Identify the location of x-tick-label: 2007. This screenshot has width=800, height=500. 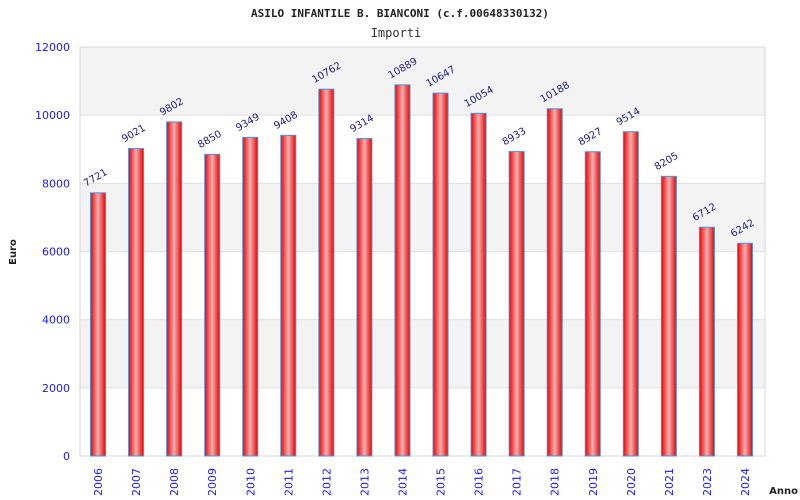
(136, 482).